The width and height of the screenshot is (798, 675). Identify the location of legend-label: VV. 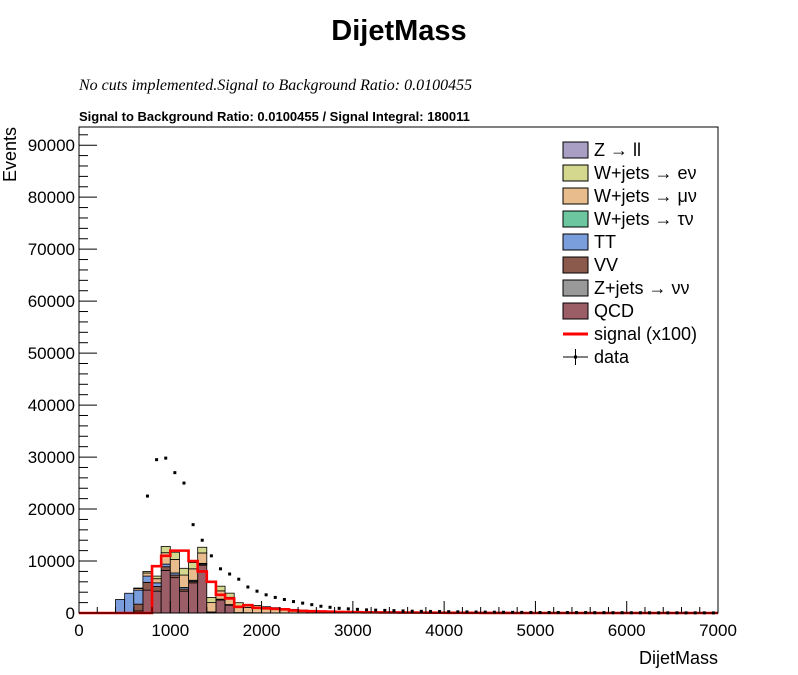
(606, 265).